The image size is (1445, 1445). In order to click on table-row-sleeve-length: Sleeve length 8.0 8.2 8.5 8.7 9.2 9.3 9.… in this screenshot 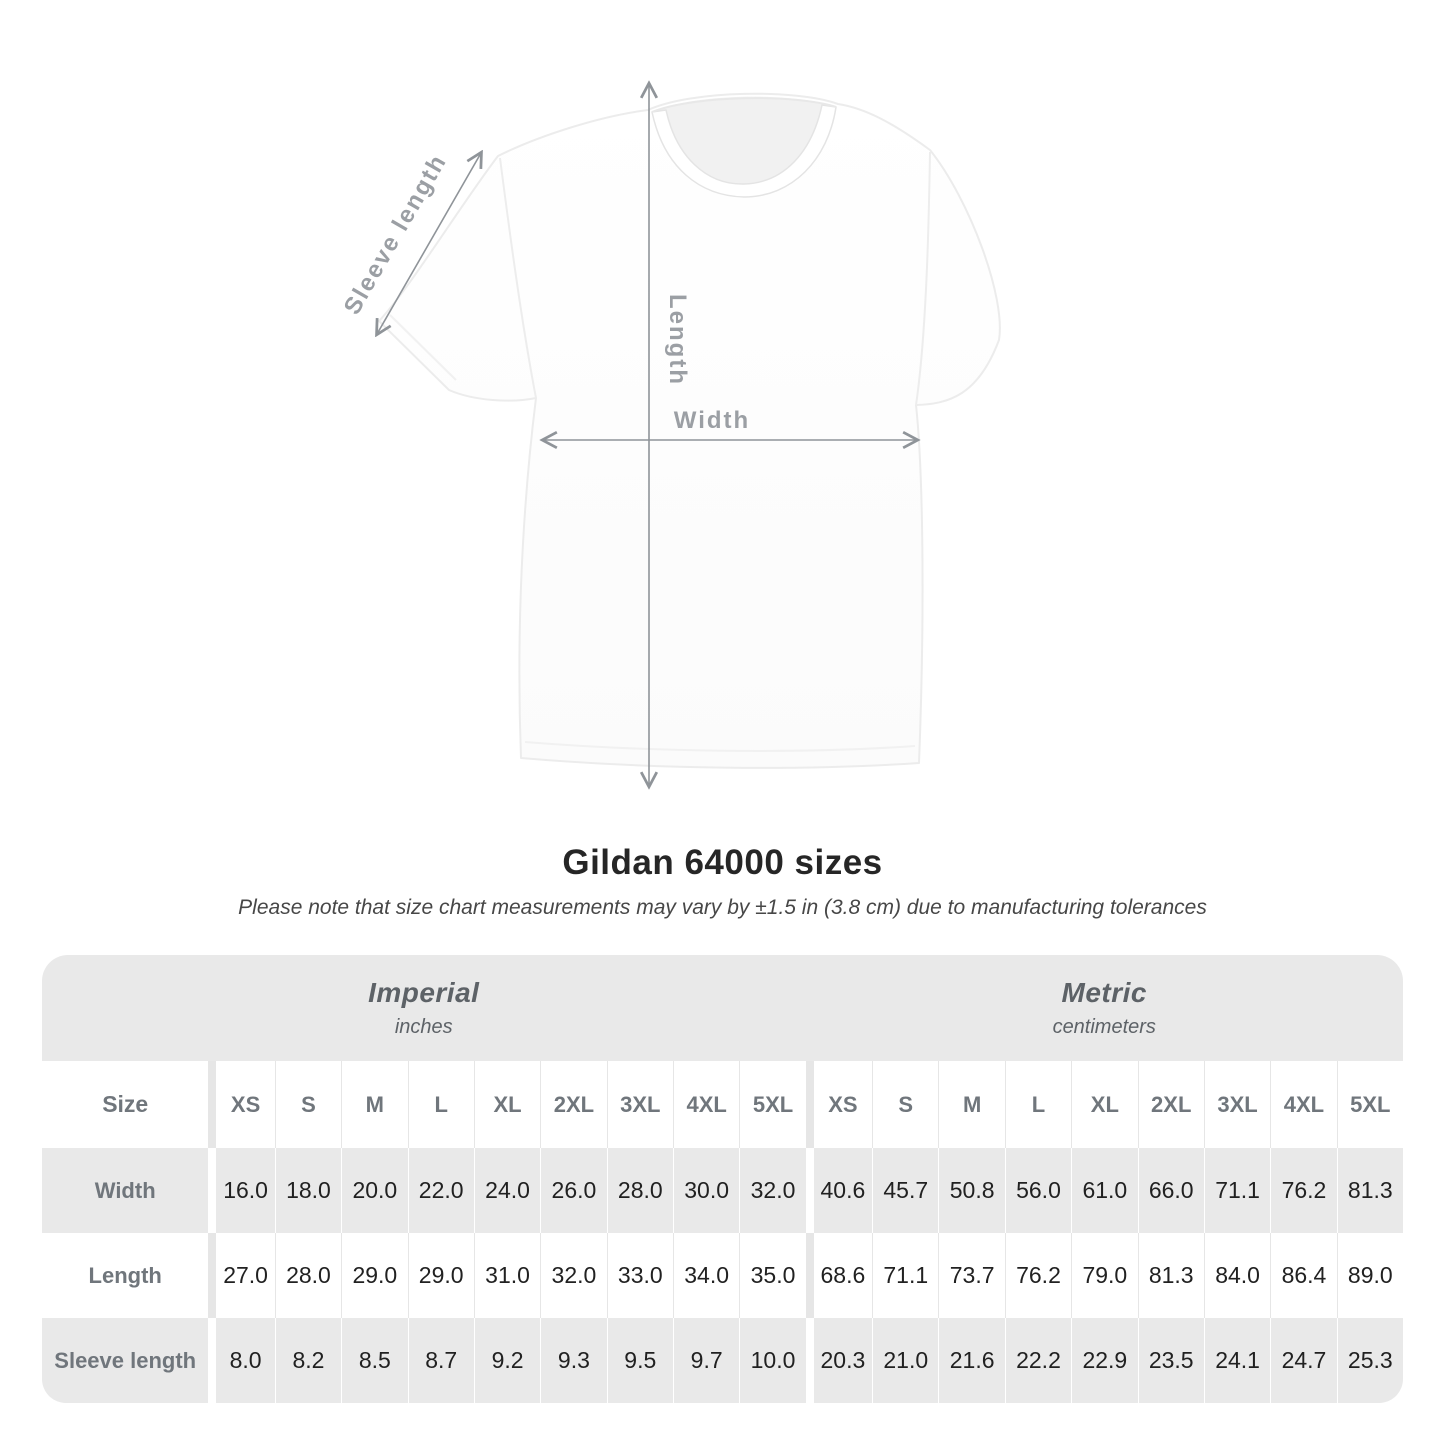, I will do `click(722, 1360)`.